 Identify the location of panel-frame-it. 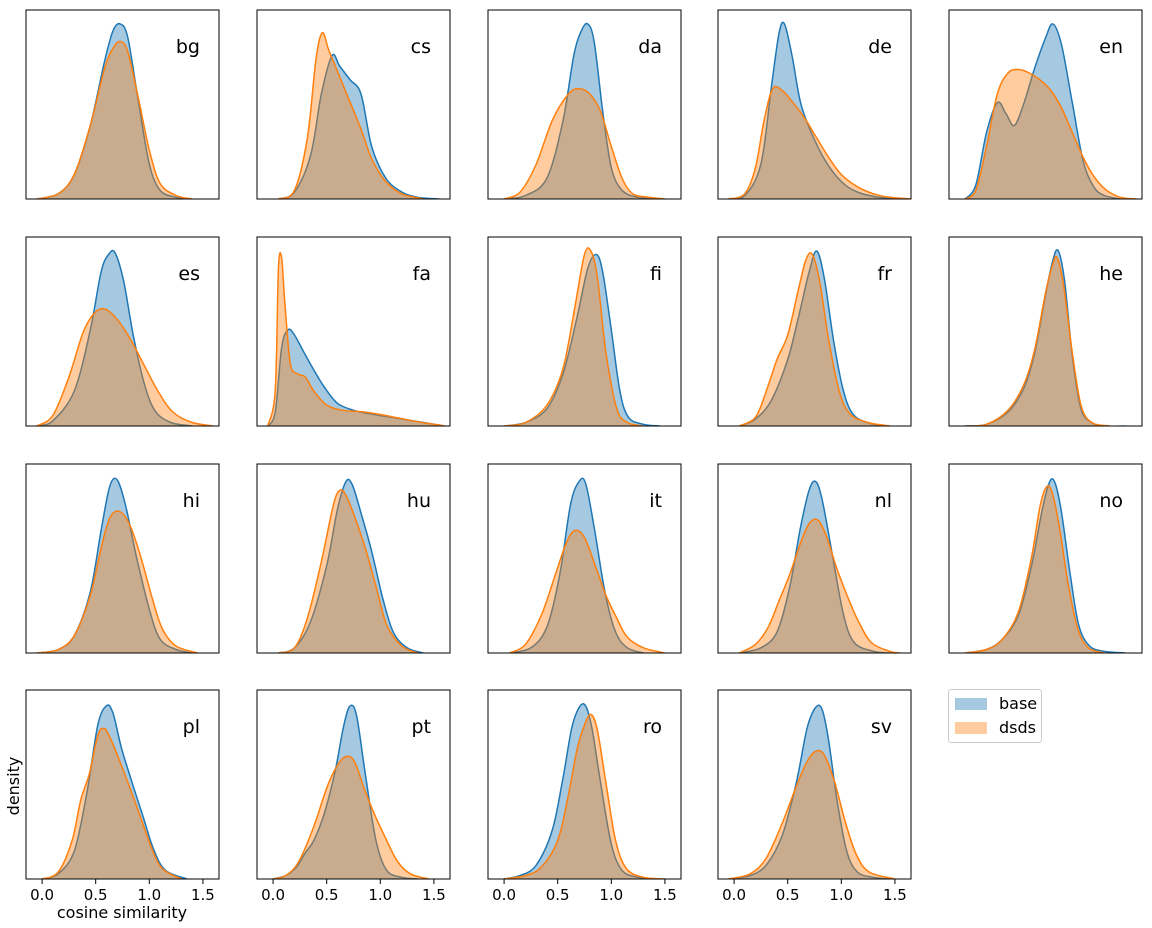
(584, 558).